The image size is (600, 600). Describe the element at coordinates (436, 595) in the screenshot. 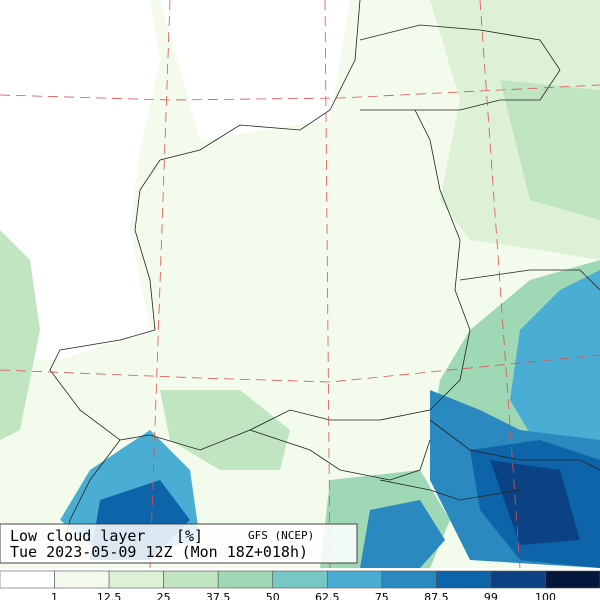

I see `colorbar-label: 87.5` at that location.